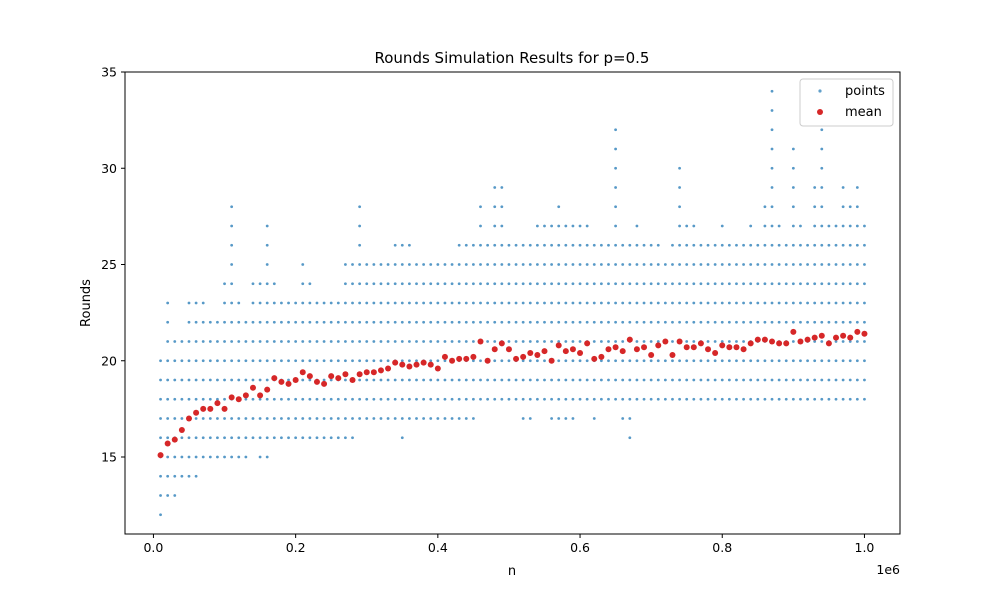 The width and height of the screenshot is (1000, 600). Describe the element at coordinates (113, 265) in the screenshot. I see `y-axis-ticks: 15 20 25 30 35` at that location.